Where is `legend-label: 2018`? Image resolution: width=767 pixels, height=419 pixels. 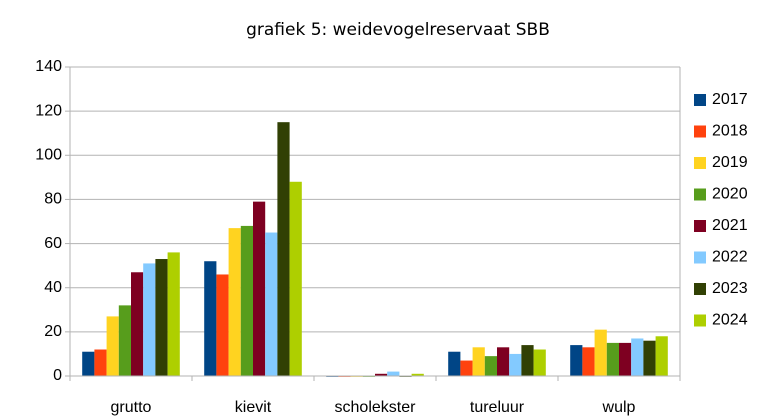 legend-label: 2018 is located at coordinates (730, 131).